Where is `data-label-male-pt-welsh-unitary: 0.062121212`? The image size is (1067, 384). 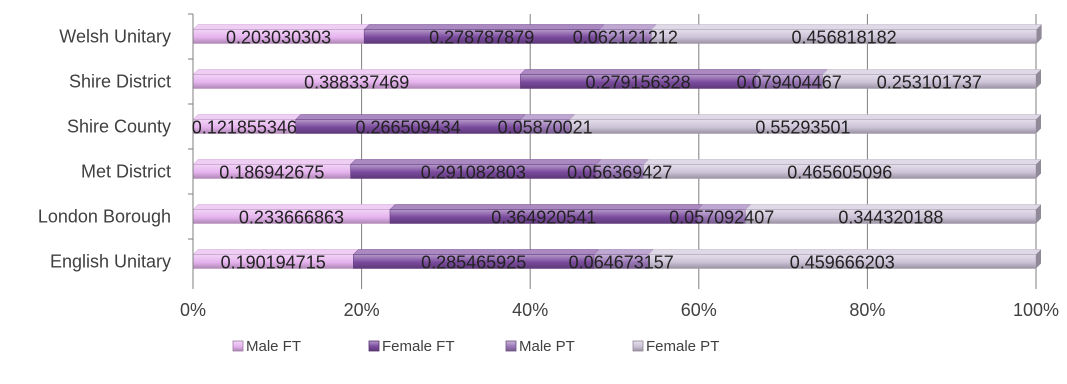 data-label-male-pt-welsh-unitary: 0.062121212 is located at coordinates (625, 38).